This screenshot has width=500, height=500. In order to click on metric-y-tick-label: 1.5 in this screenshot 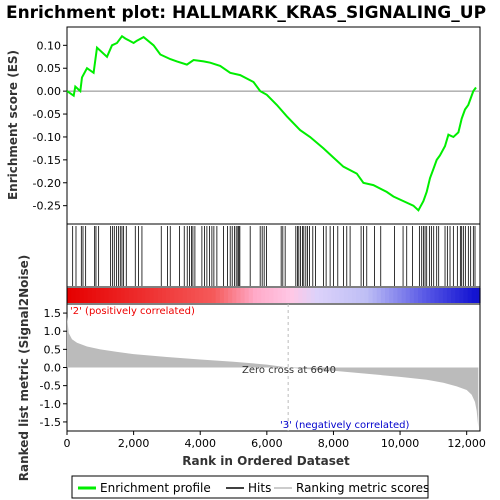, I will do `click(53, 313)`.